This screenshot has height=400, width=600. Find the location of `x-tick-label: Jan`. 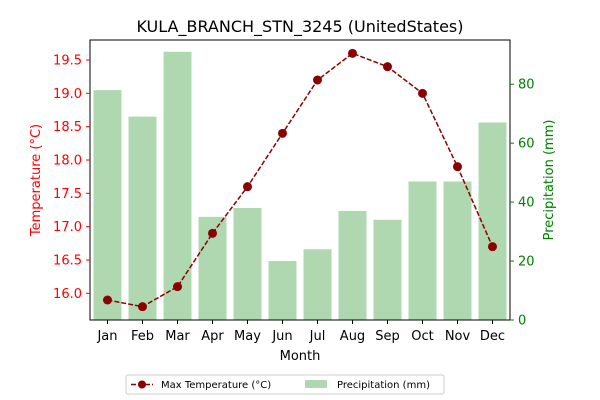

x-tick-label: Jan is located at coordinates (106, 336).